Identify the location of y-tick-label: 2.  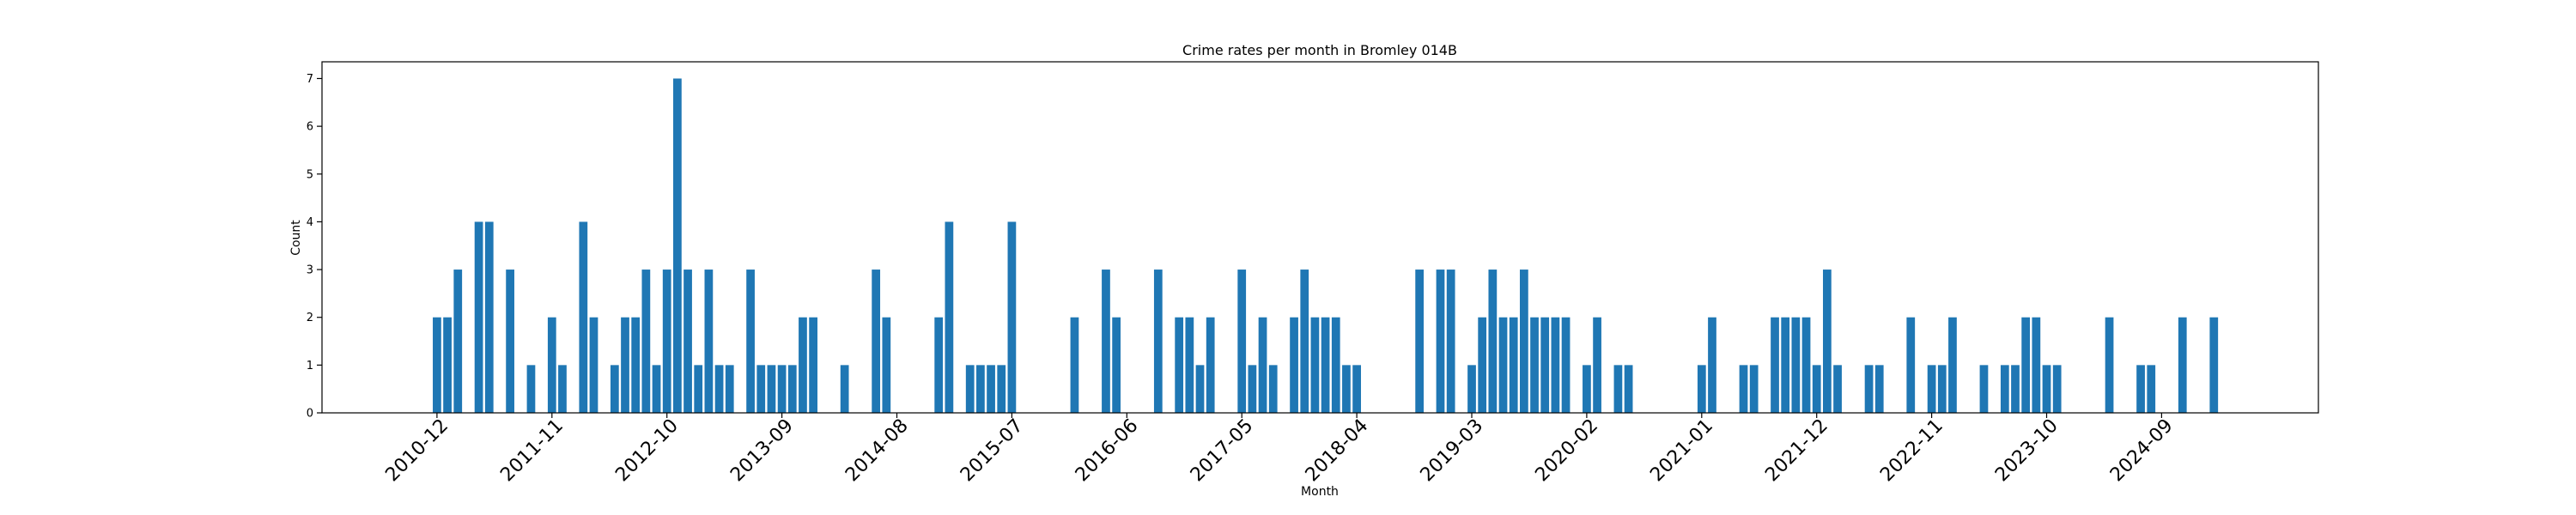
(310, 318).